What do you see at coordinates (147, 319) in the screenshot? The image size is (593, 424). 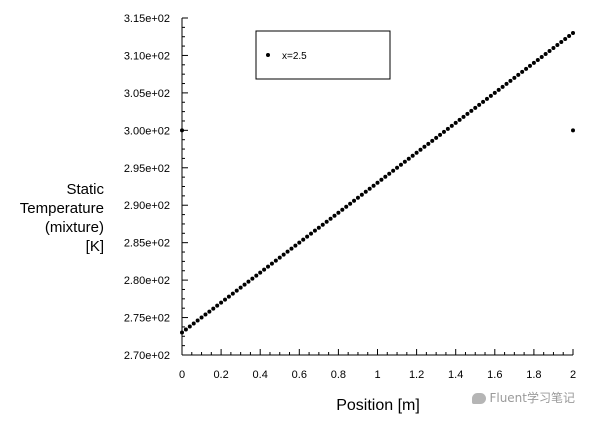 I see `y-tick-label: 2.75e+02` at bounding box center [147, 319].